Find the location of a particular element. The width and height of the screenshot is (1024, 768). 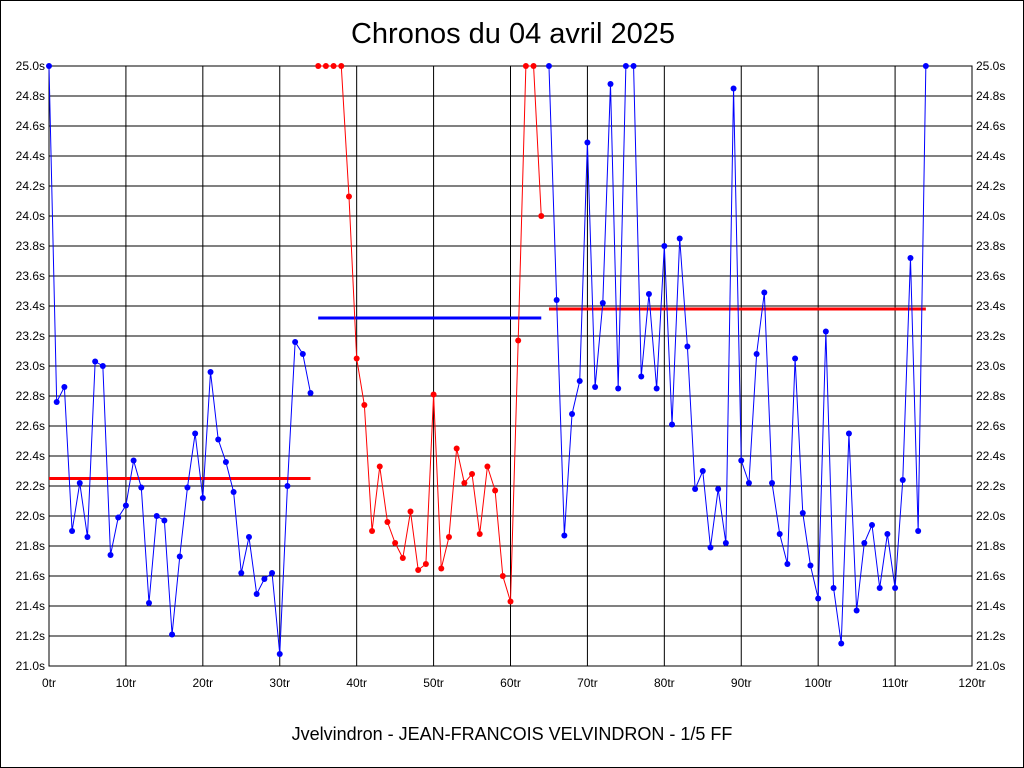

y-tick-label-right: 22.8s is located at coordinates (990, 396).